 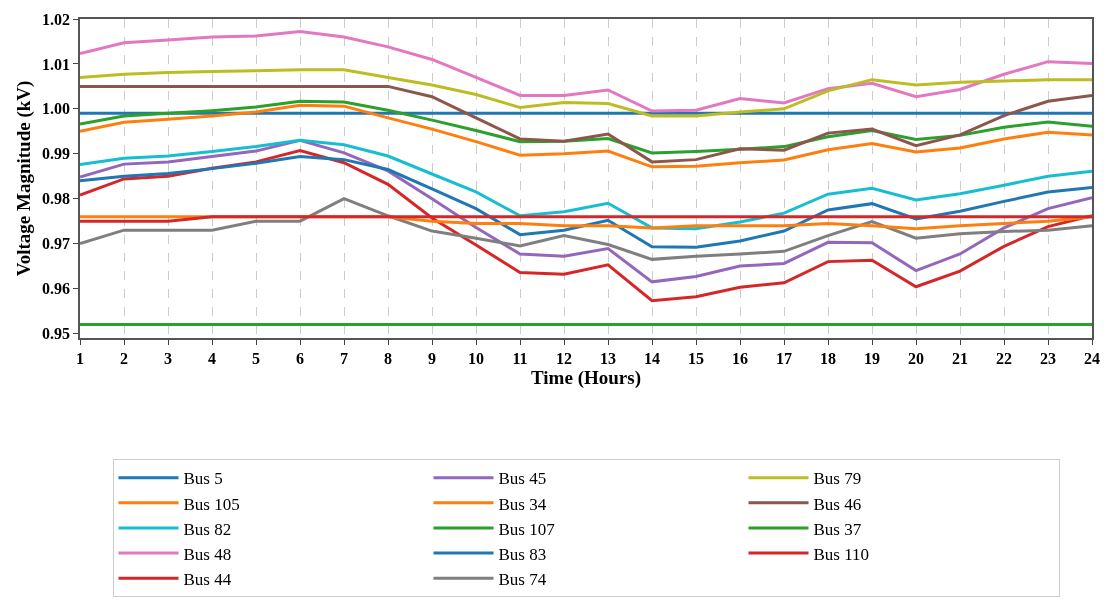 What do you see at coordinates (212, 358) in the screenshot?
I see `x-tick-label: 4` at bounding box center [212, 358].